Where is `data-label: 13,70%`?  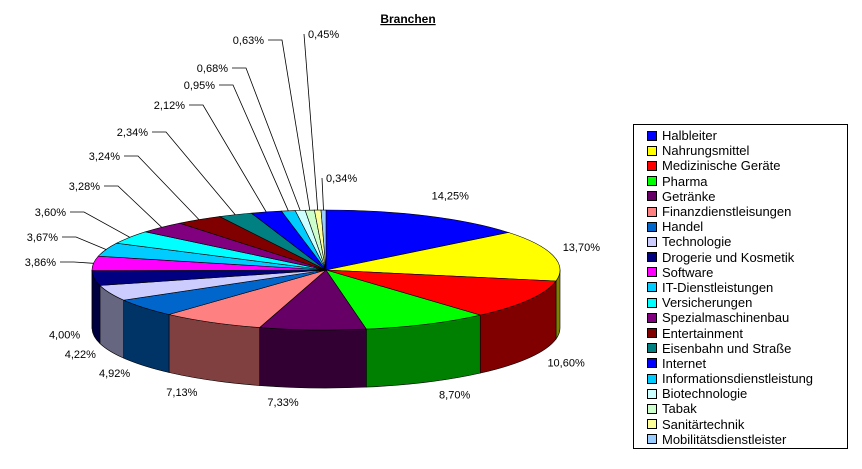 data-label: 13,70% is located at coordinates (582, 248).